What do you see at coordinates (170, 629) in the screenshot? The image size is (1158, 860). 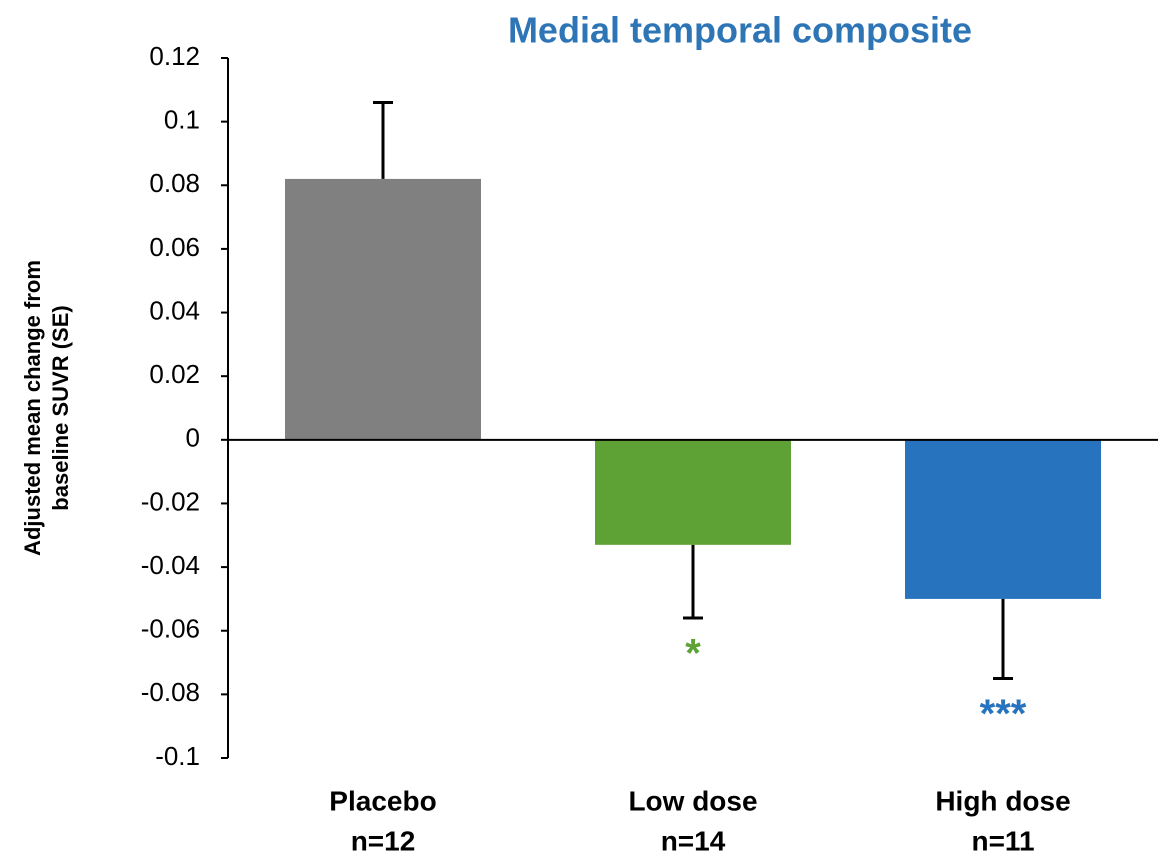 I see `y-tick-label: -0.06` at bounding box center [170, 629].